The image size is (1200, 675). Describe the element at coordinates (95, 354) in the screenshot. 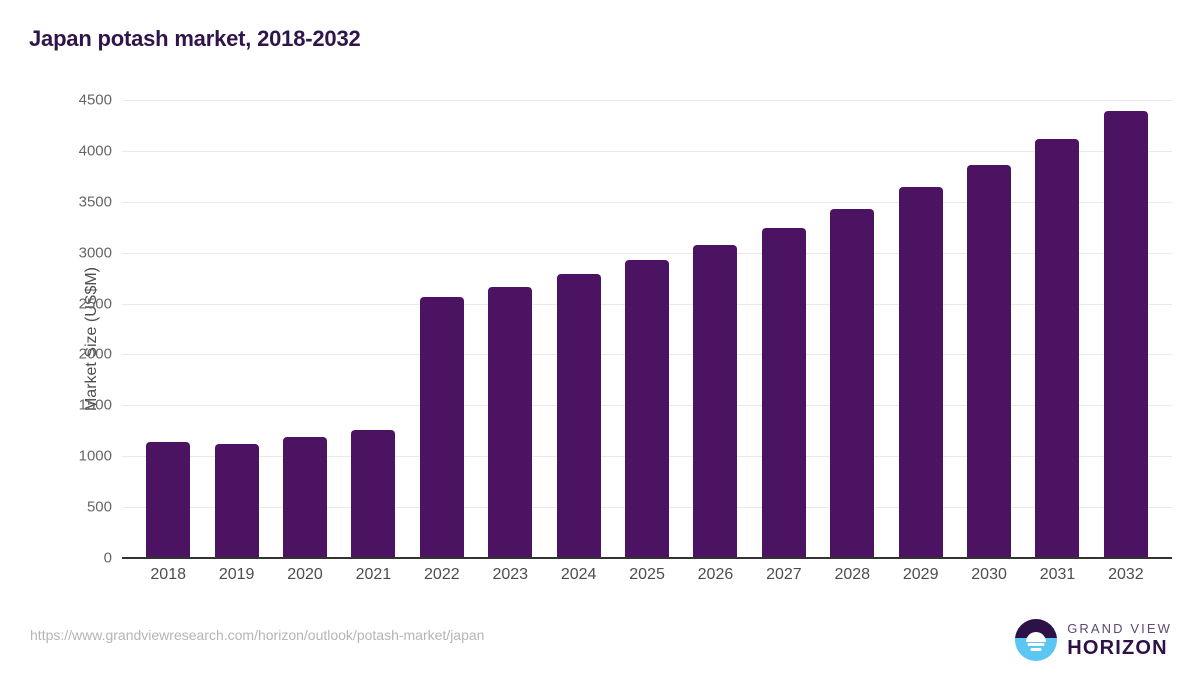

I see `y-axis-tick: 2000` at that location.